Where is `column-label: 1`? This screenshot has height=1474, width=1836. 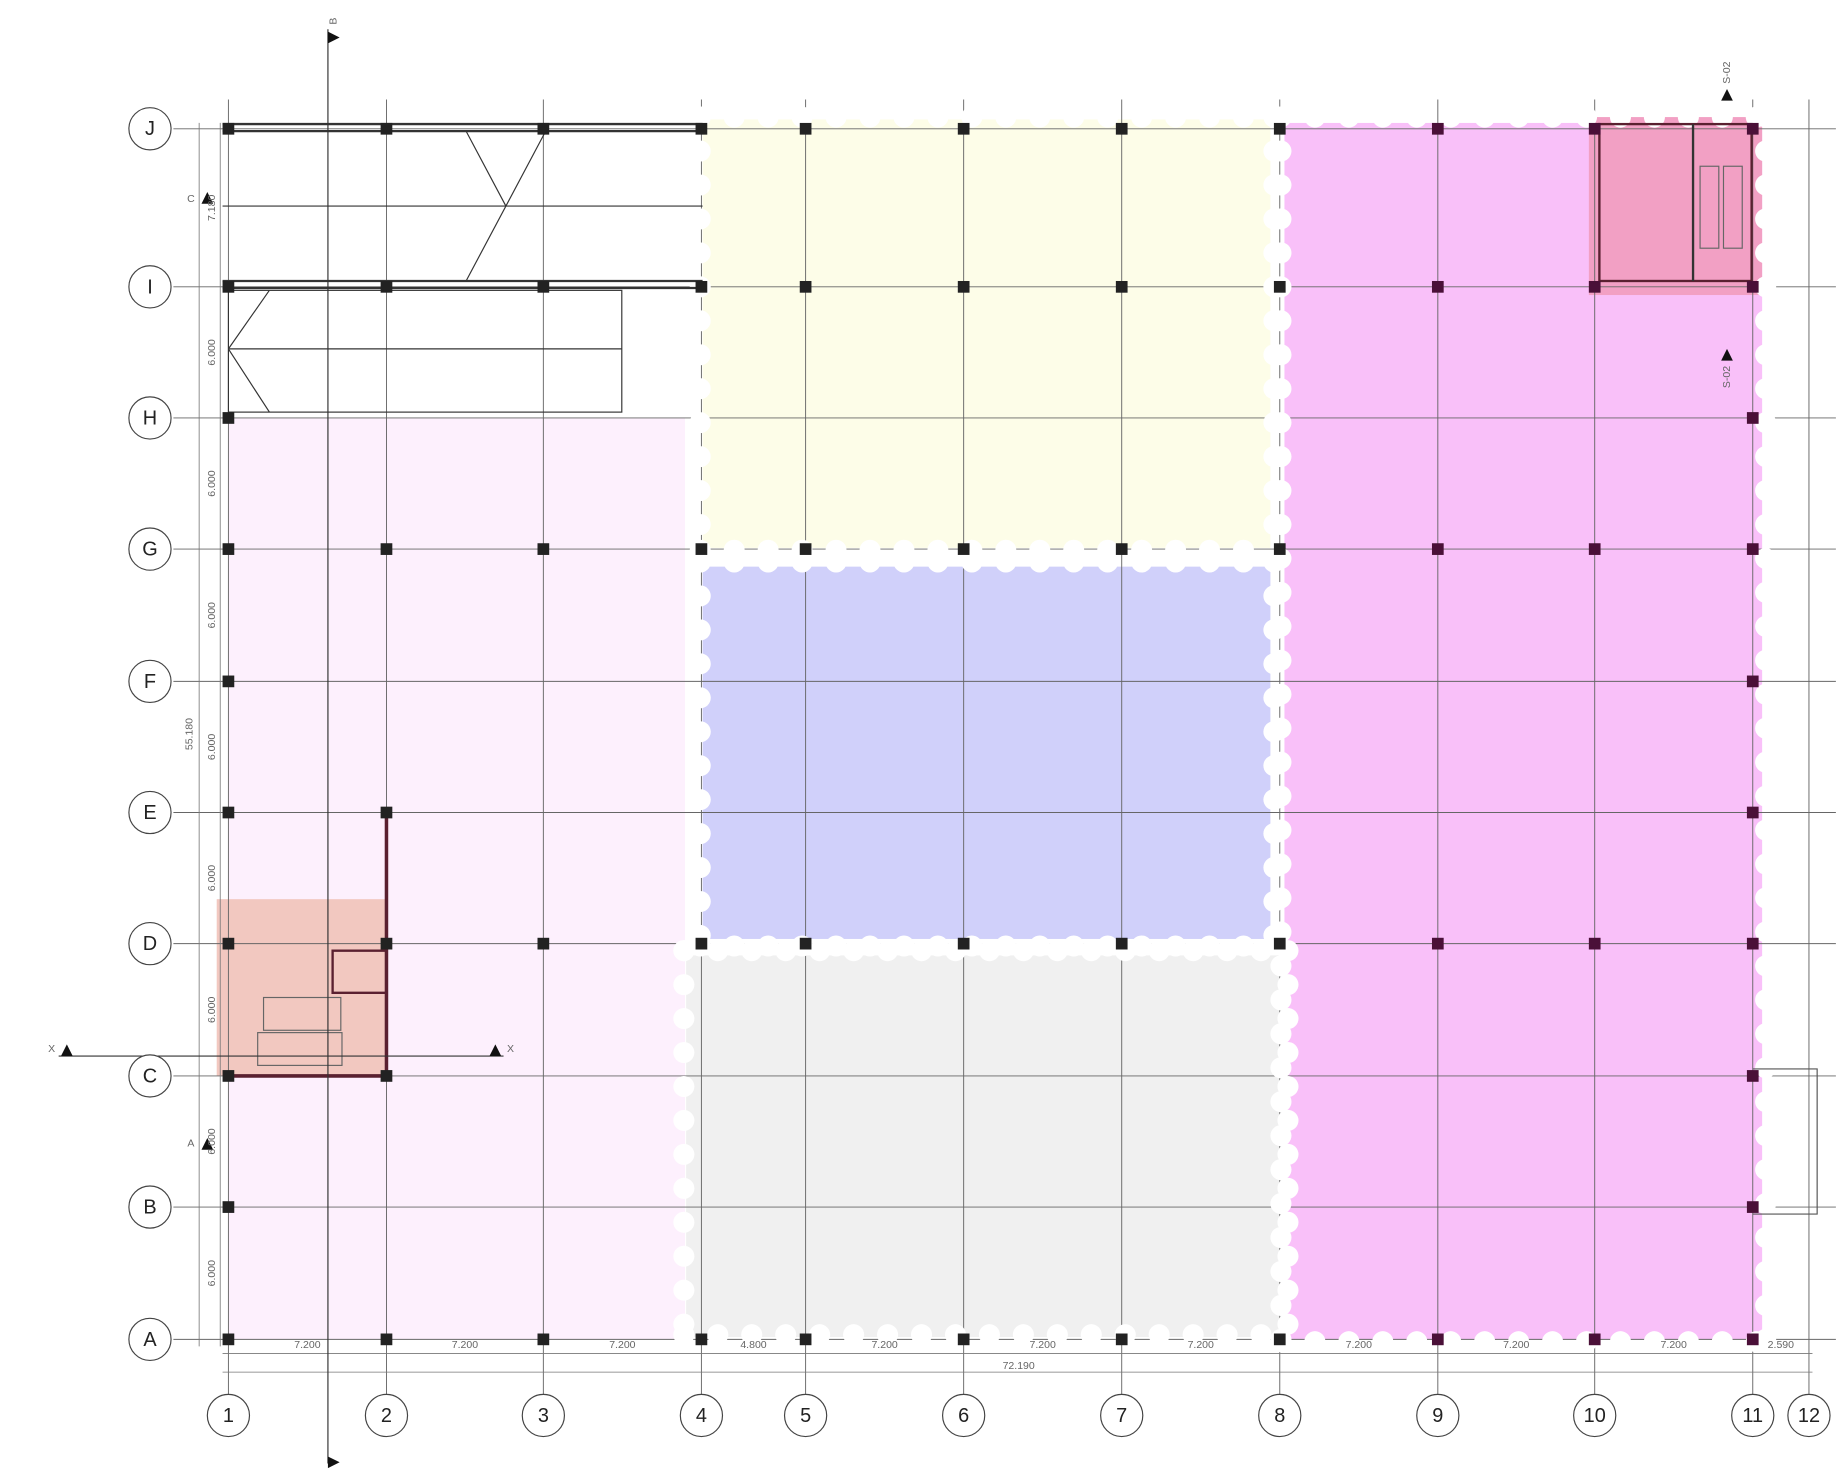
column-label: 1 is located at coordinates (228, 1416).